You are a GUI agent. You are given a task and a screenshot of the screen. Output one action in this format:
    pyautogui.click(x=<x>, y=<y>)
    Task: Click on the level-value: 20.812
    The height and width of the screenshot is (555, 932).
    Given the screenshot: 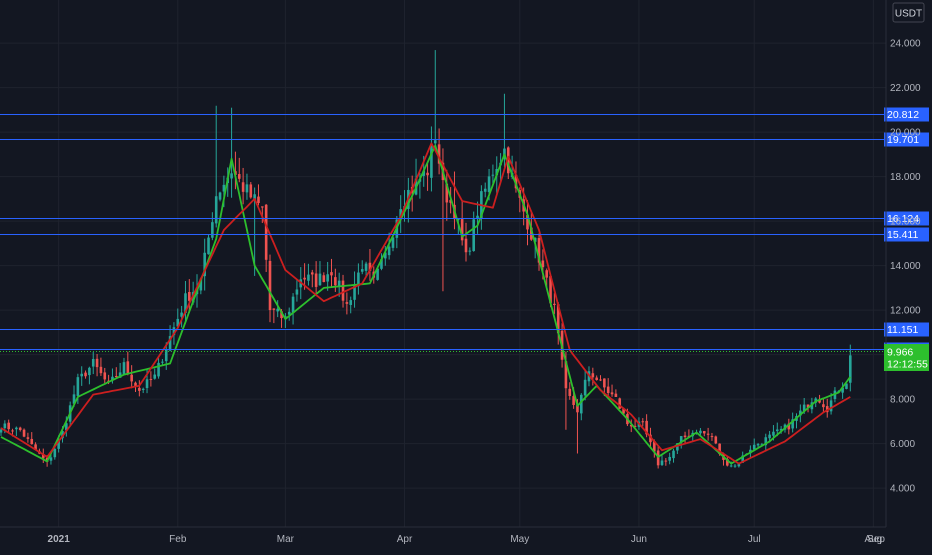 What is the action you would take?
    pyautogui.click(x=903, y=115)
    